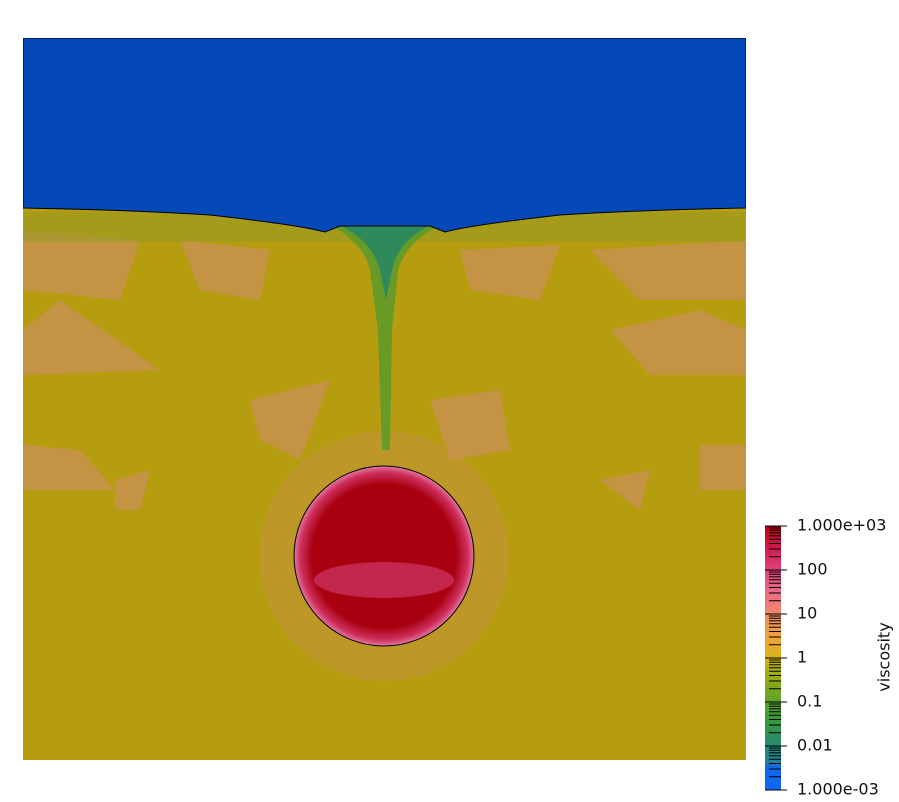 The image size is (899, 802). I want to click on tick-label: 1.000e+03, so click(841, 525).